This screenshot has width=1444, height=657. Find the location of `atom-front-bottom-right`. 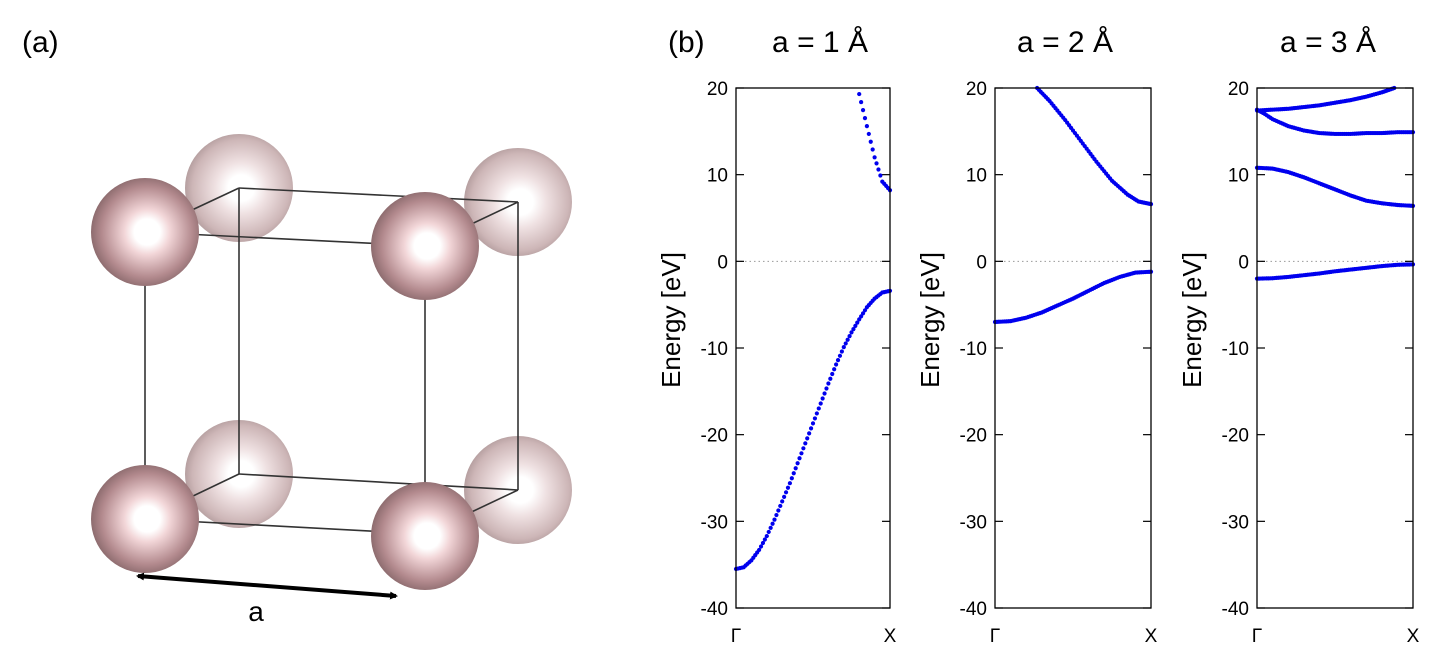

atom-front-bottom-right is located at coordinates (425, 536).